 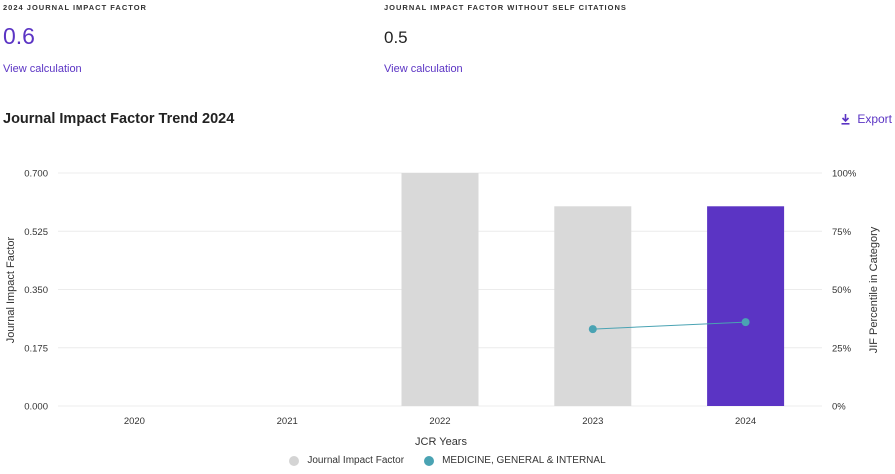 What do you see at coordinates (396, 37) in the screenshot?
I see `jif-no-self-value: 0.5` at bounding box center [396, 37].